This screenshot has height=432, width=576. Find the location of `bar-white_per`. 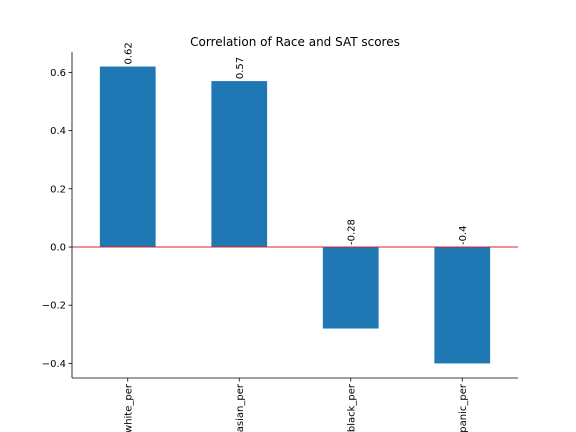

bar-white_per is located at coordinates (127, 157).